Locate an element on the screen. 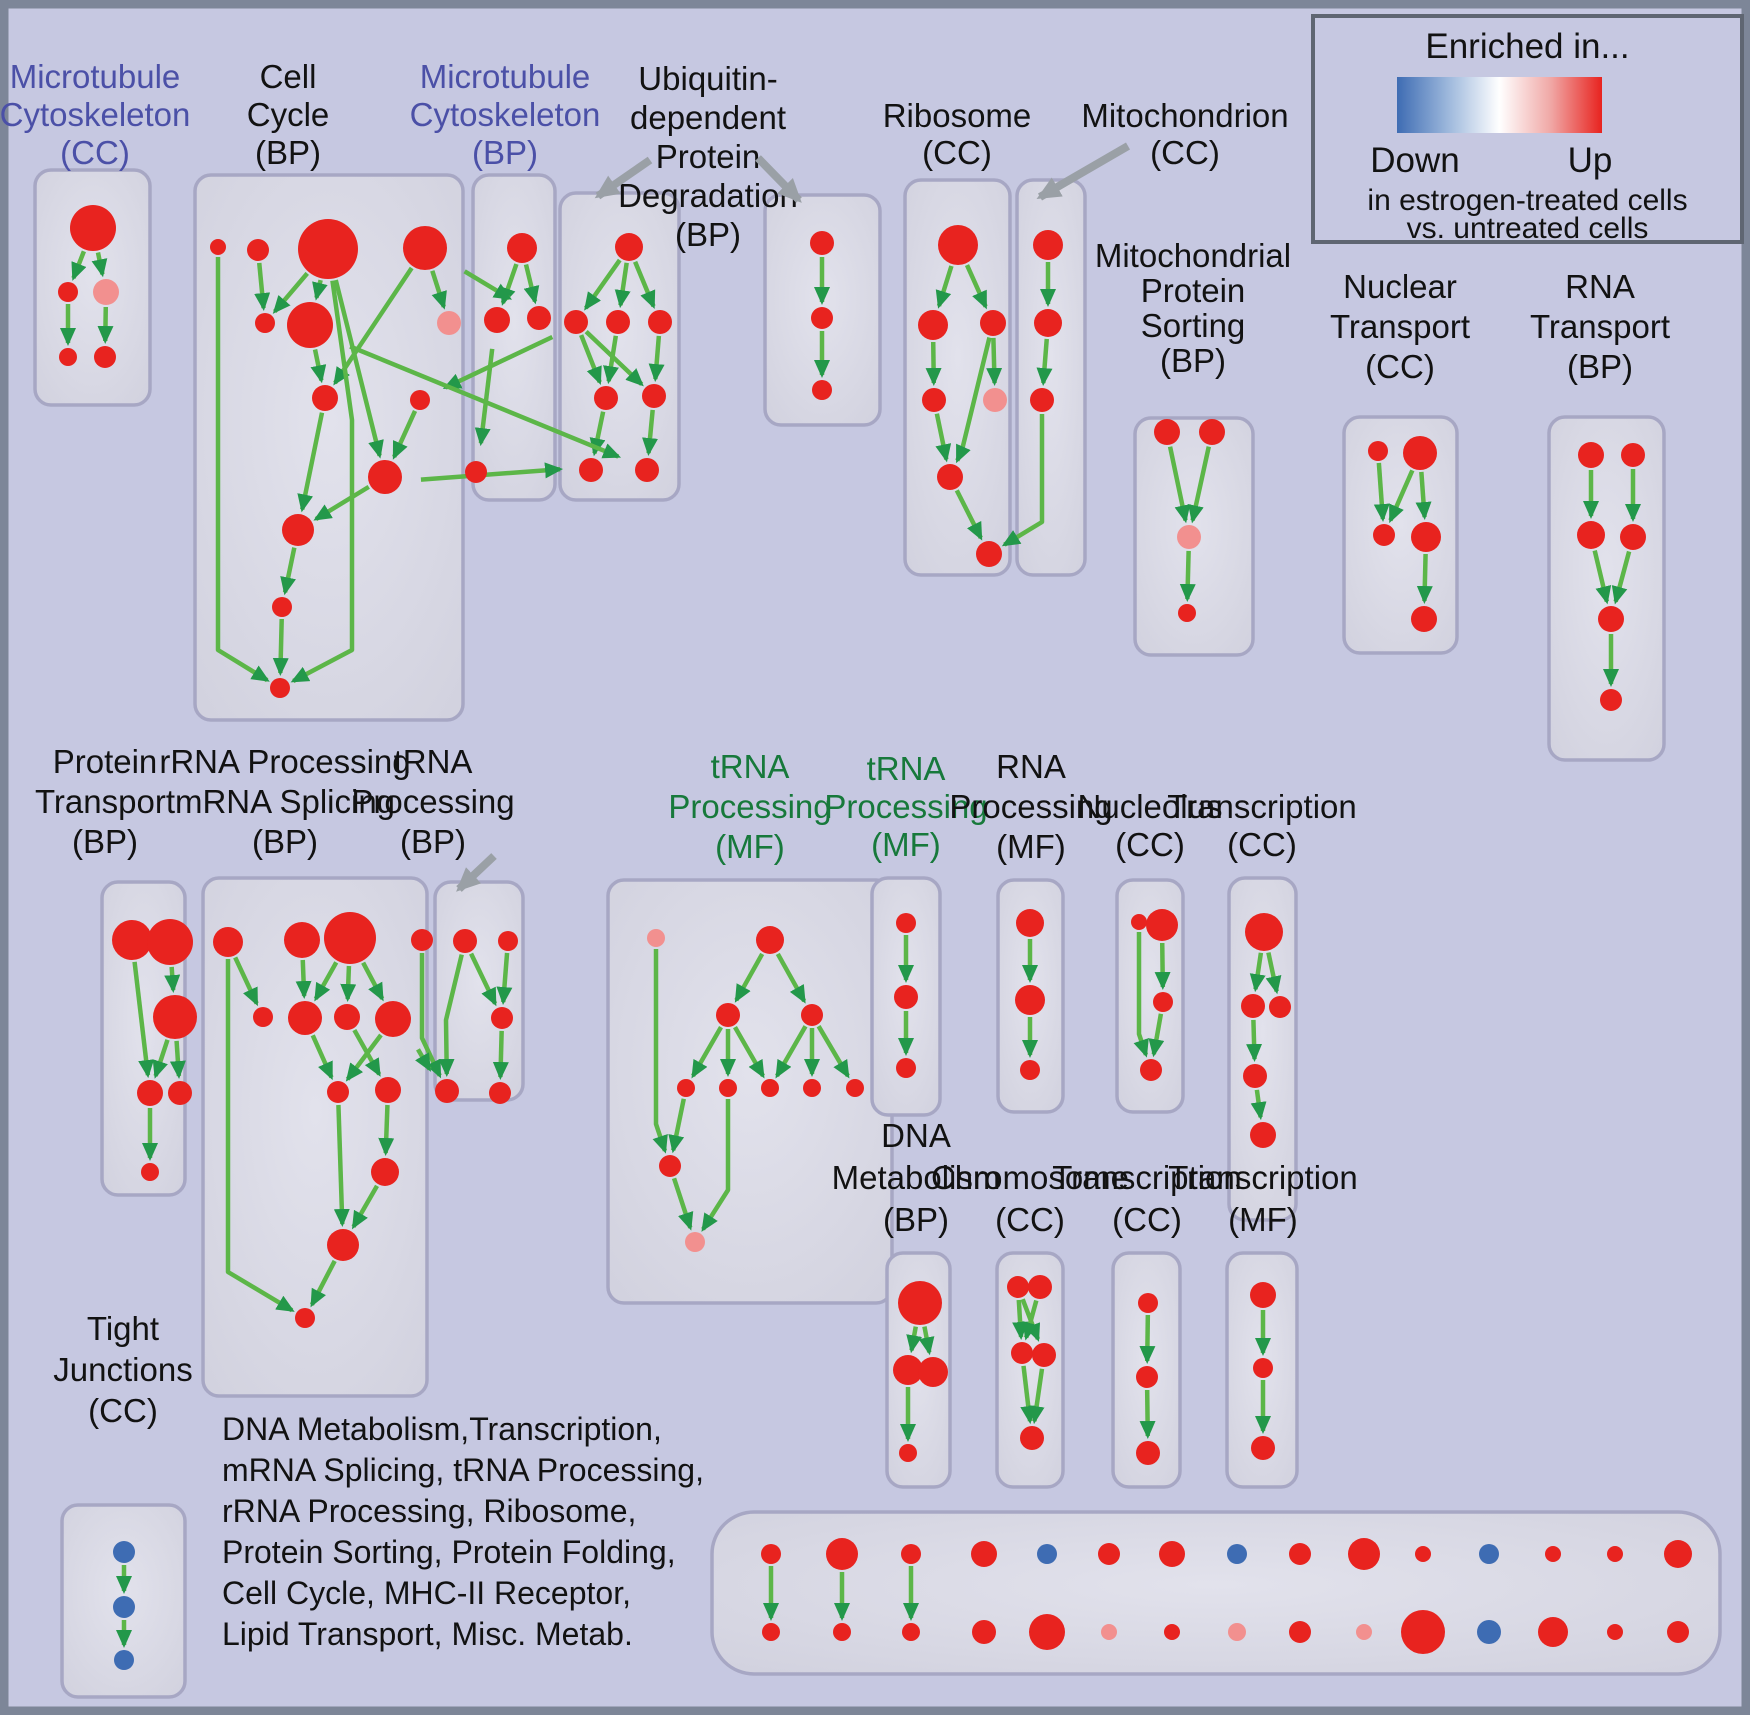 The width and height of the screenshot is (1750, 1715). group-label-rrna-processing-mrna-splicing-bp: rRNA Processing is located at coordinates (284, 761).